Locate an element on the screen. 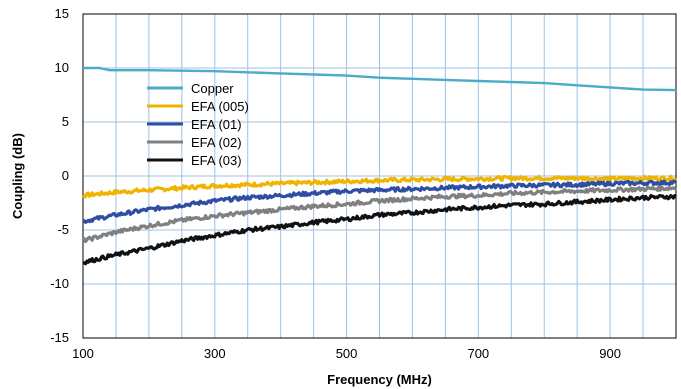  x-axis-ticks: 100 300 500 700 900 is located at coordinates (346, 353).